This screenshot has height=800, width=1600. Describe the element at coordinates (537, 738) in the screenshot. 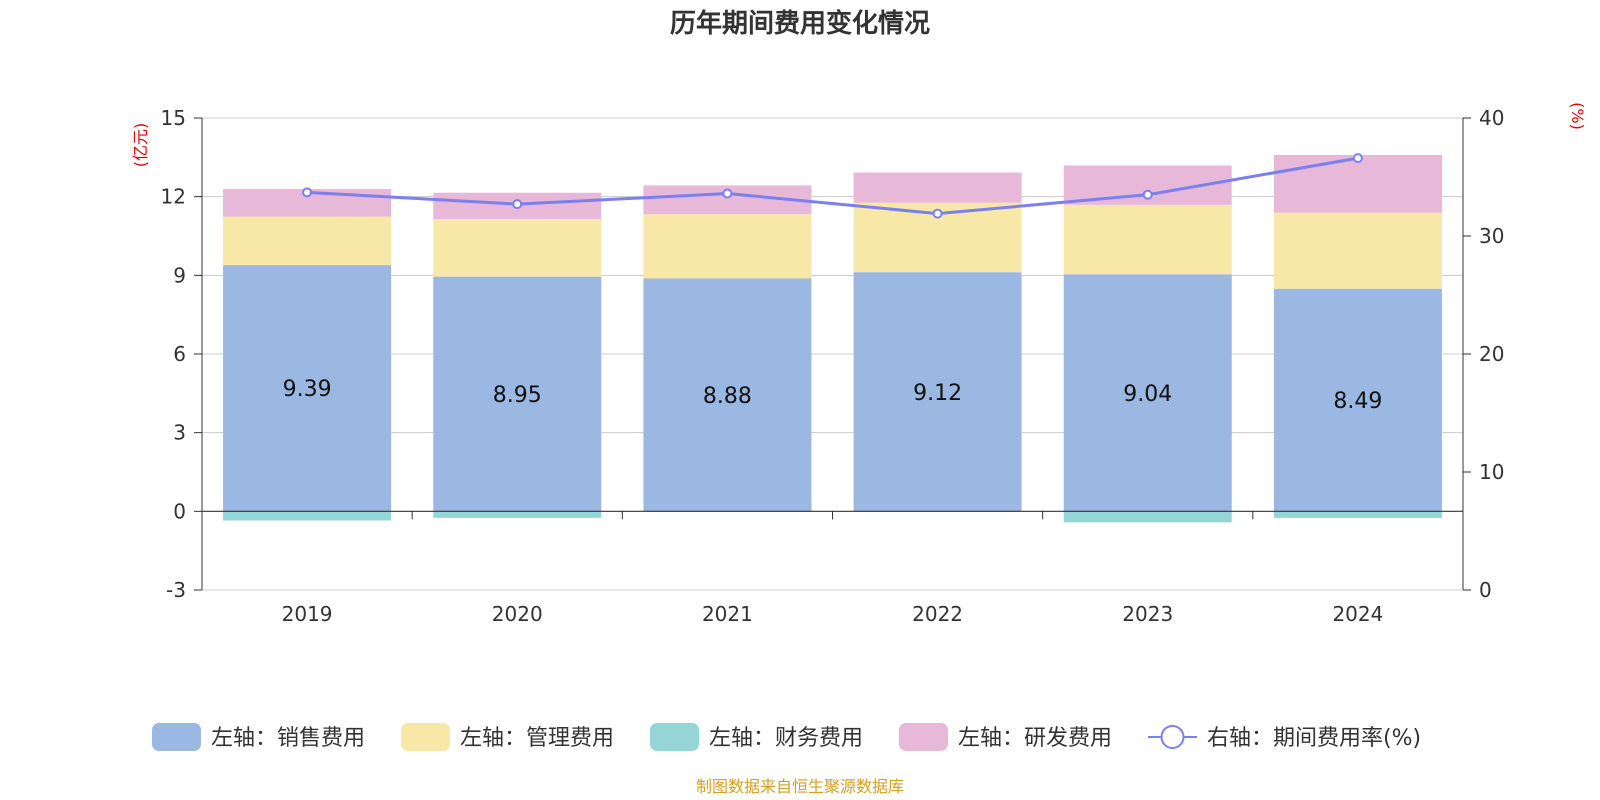

I see `legend-label: 左轴：管理费用` at that location.